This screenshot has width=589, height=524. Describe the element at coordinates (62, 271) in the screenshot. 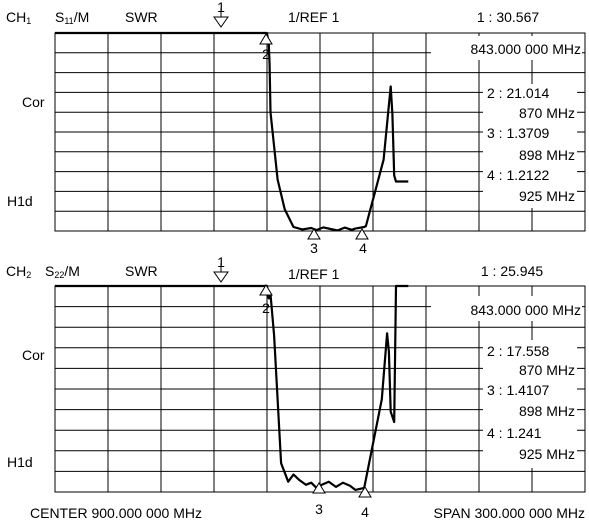

I see `ch2-parameter-label: S22/M` at that location.